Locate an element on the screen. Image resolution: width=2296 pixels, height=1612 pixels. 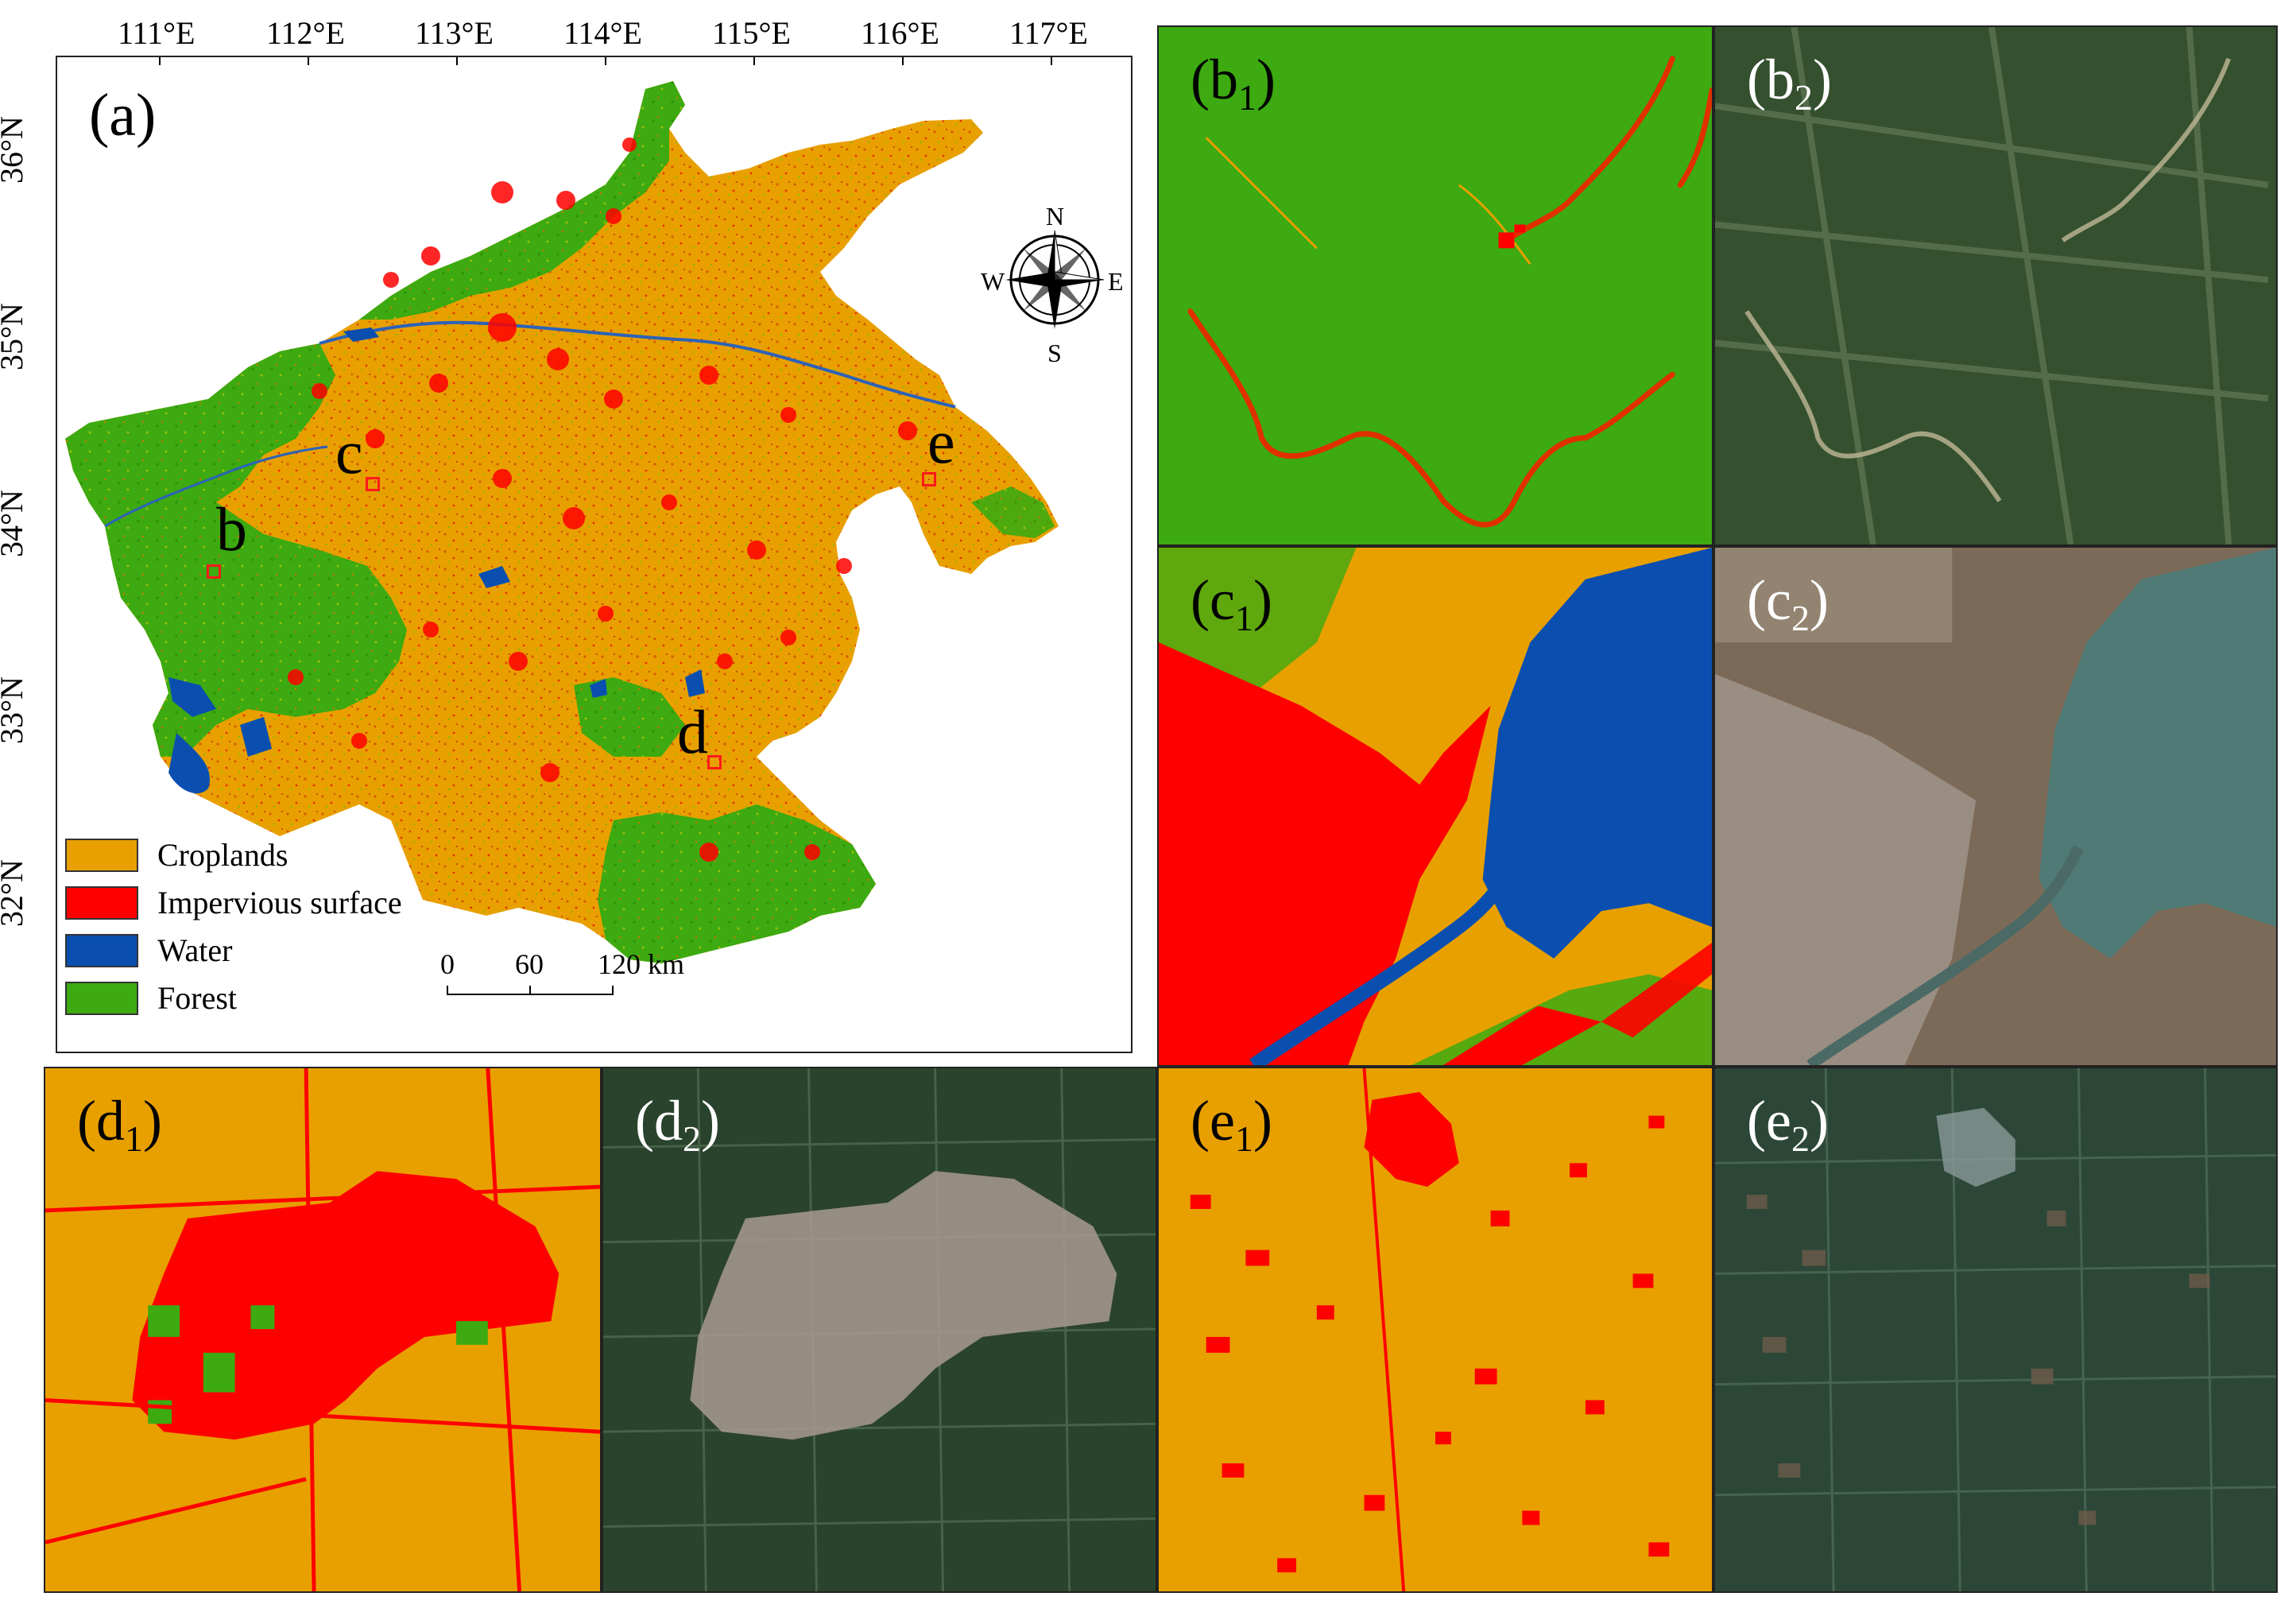
panel-label-d2: (d2) is located at coordinates (677, 1124).